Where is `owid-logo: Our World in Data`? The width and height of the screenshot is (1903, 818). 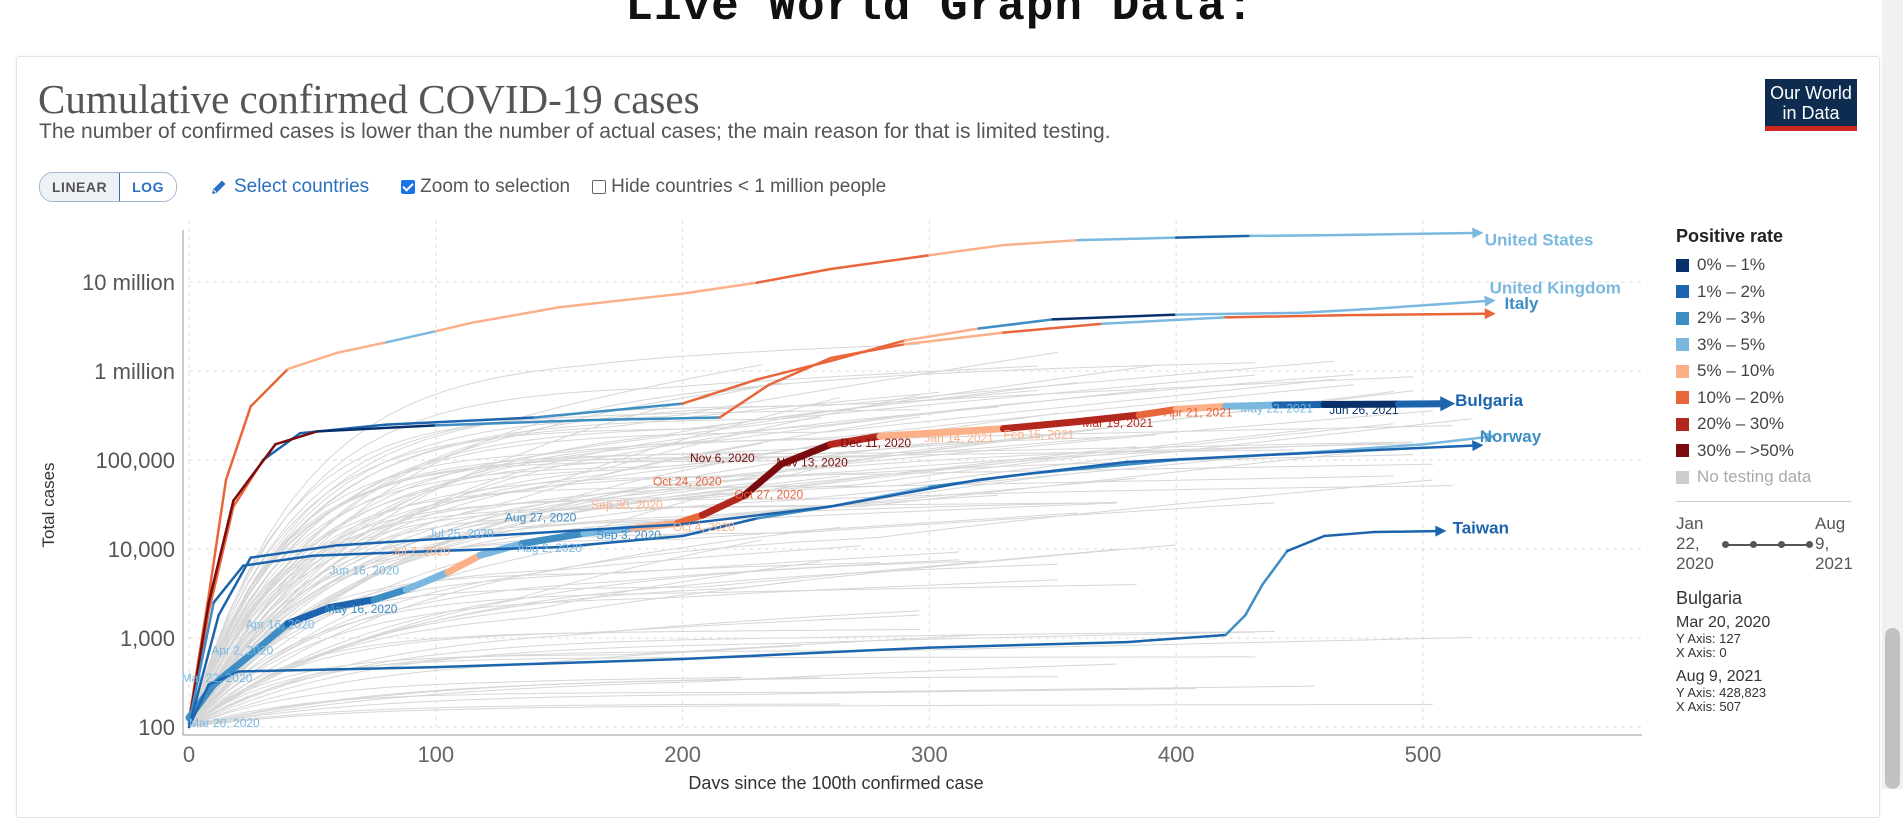
owid-logo: Our World in Data is located at coordinates (1811, 105).